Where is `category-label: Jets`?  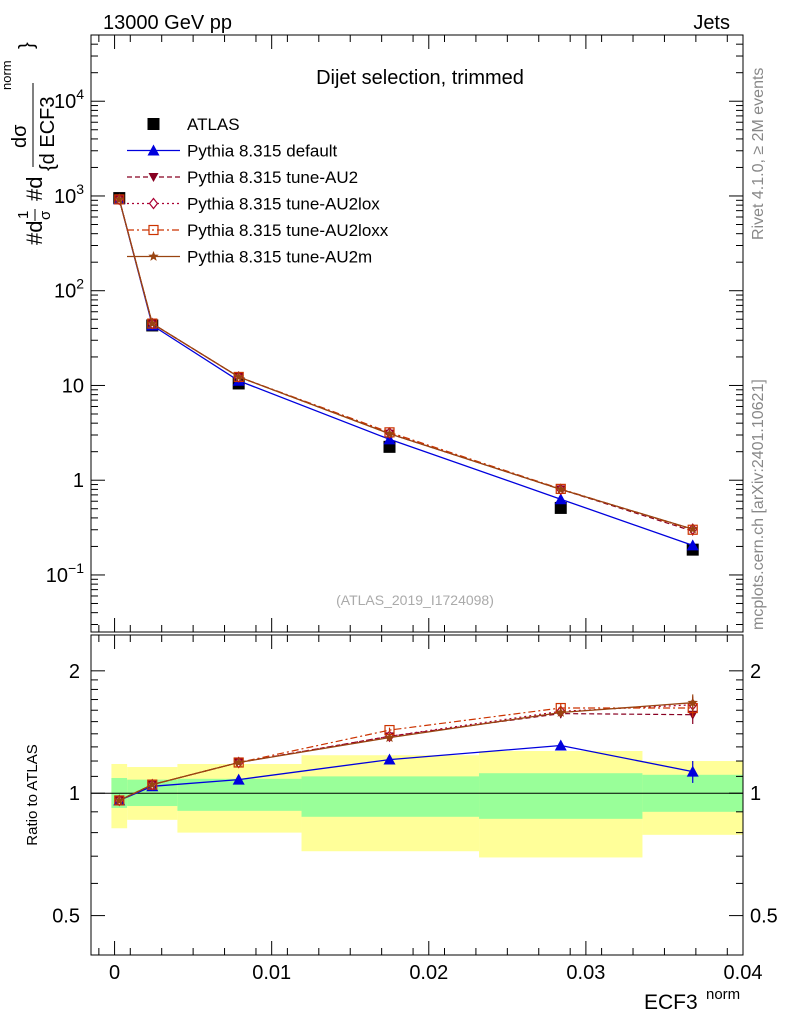 category-label: Jets is located at coordinates (711, 23).